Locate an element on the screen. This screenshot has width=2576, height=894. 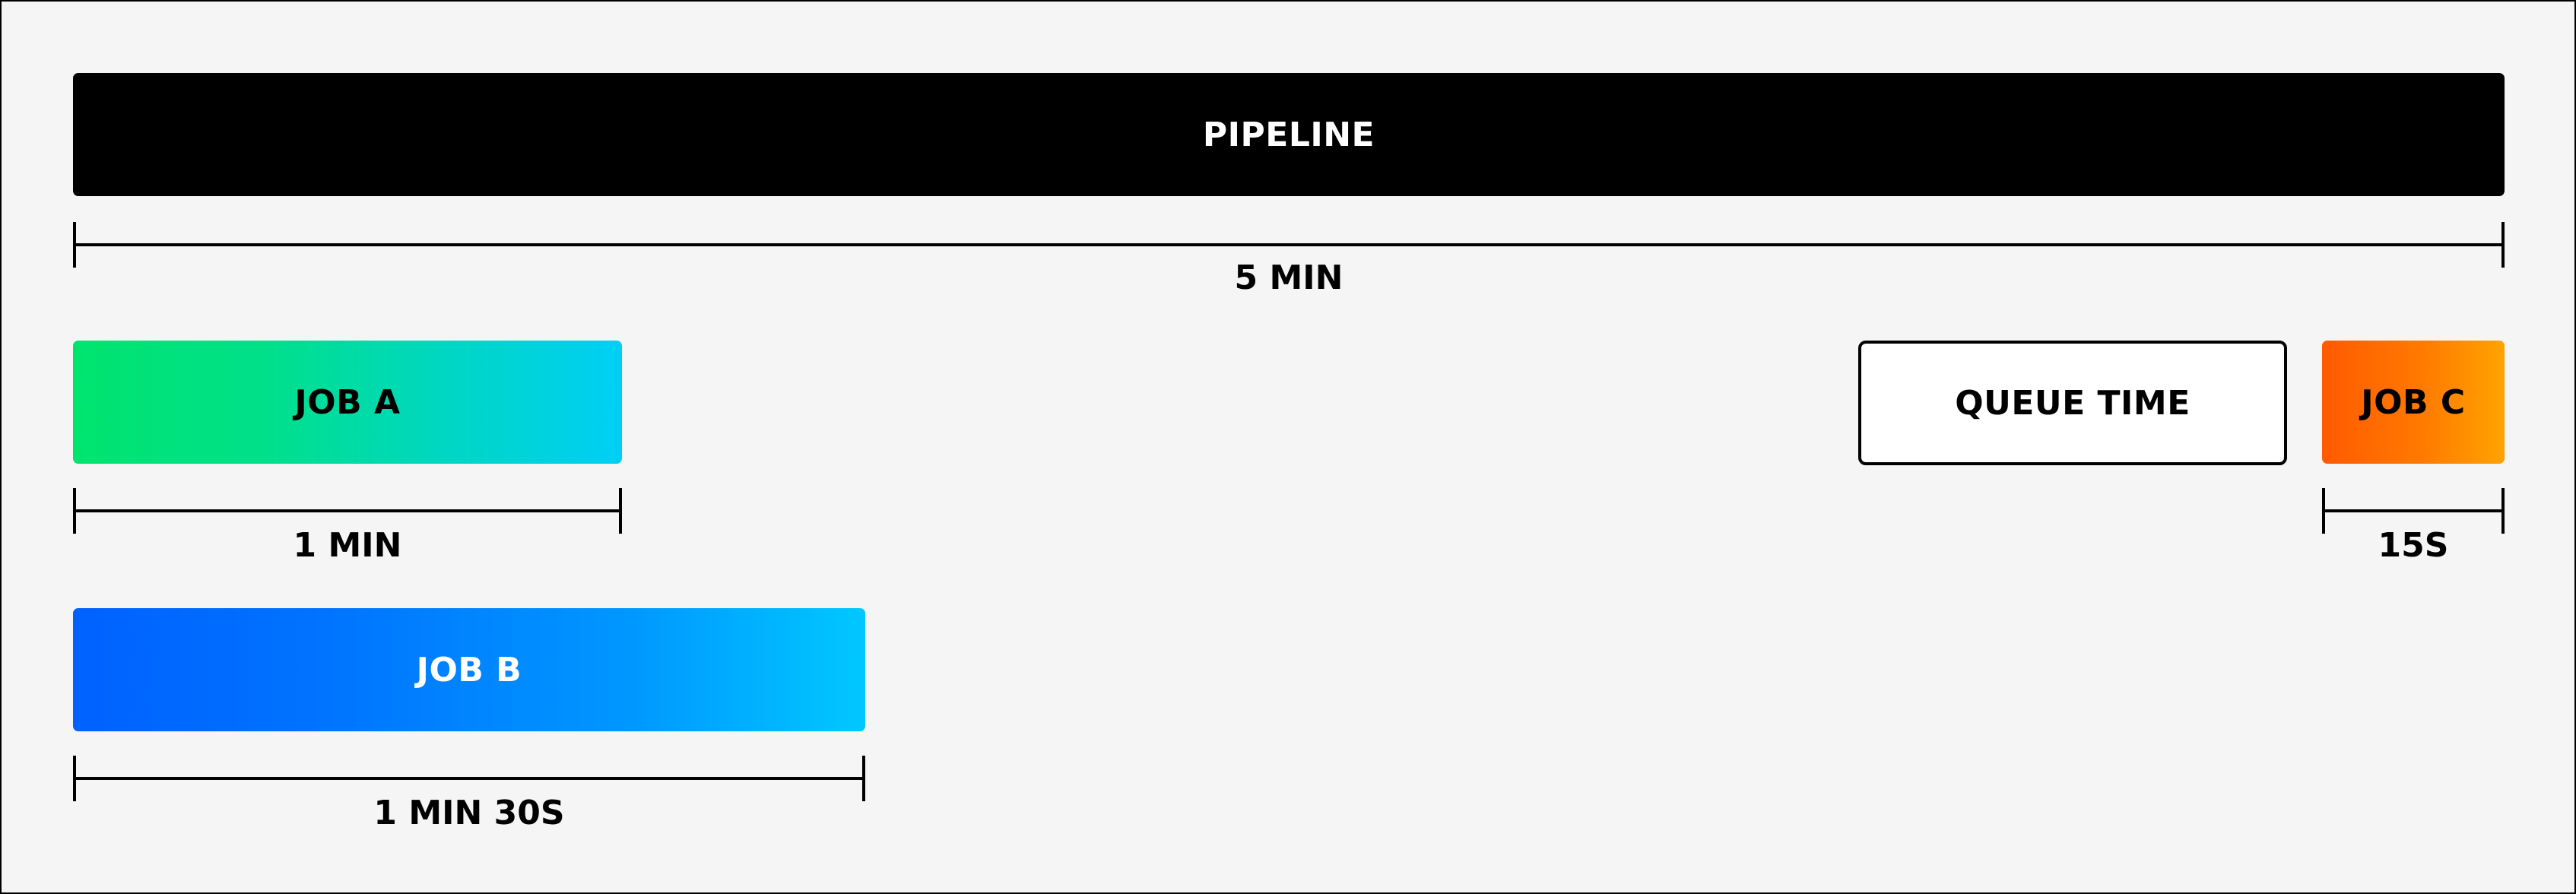
job-b-label: JOB B is located at coordinates (469, 670).